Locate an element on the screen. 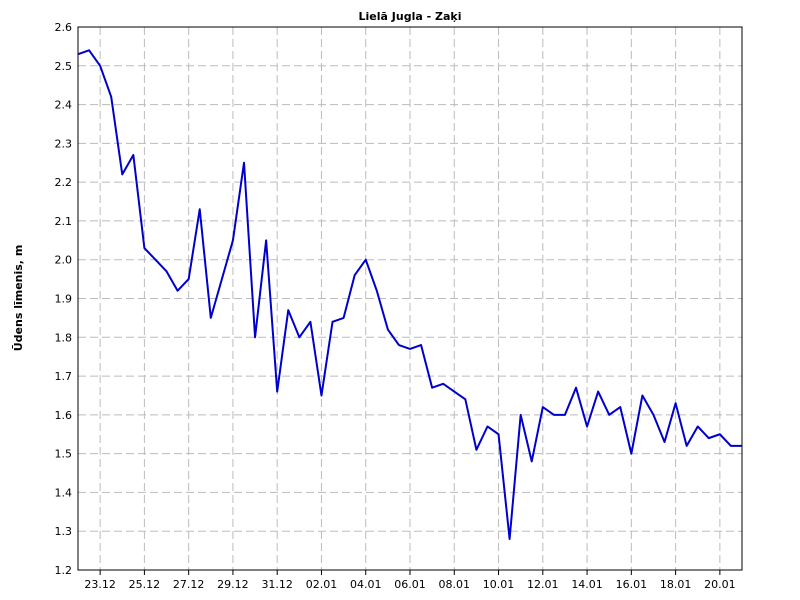  y-tick-label: 1.3 is located at coordinates (64, 531).